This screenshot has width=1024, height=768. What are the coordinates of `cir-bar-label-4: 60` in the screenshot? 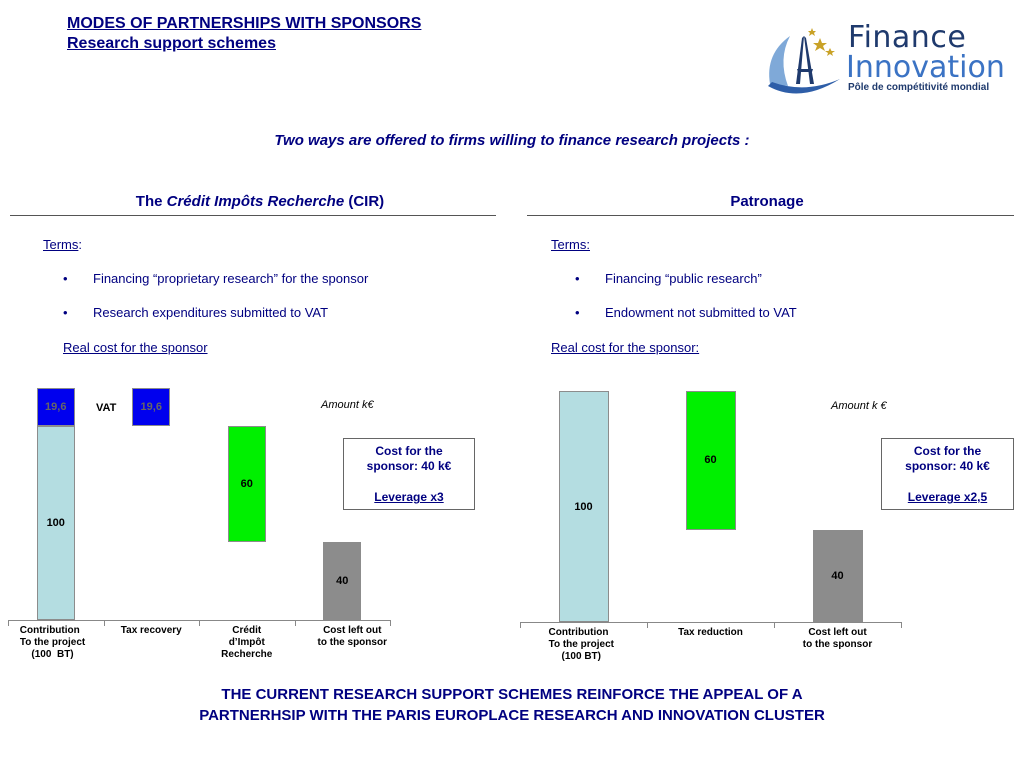 It's located at (246, 484).